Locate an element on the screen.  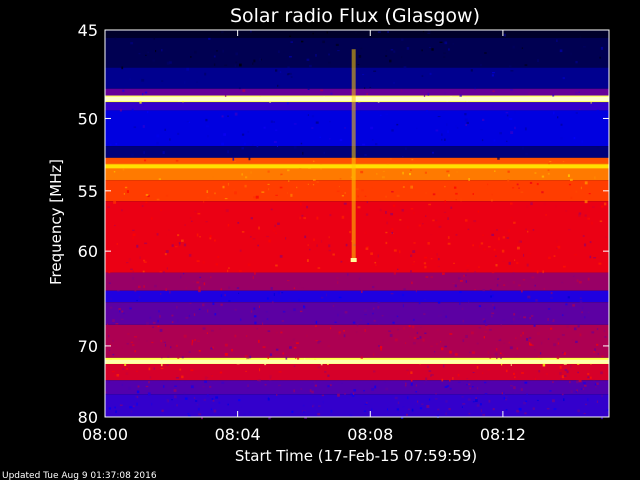
frequency-band is located at coordinates (357, 152).